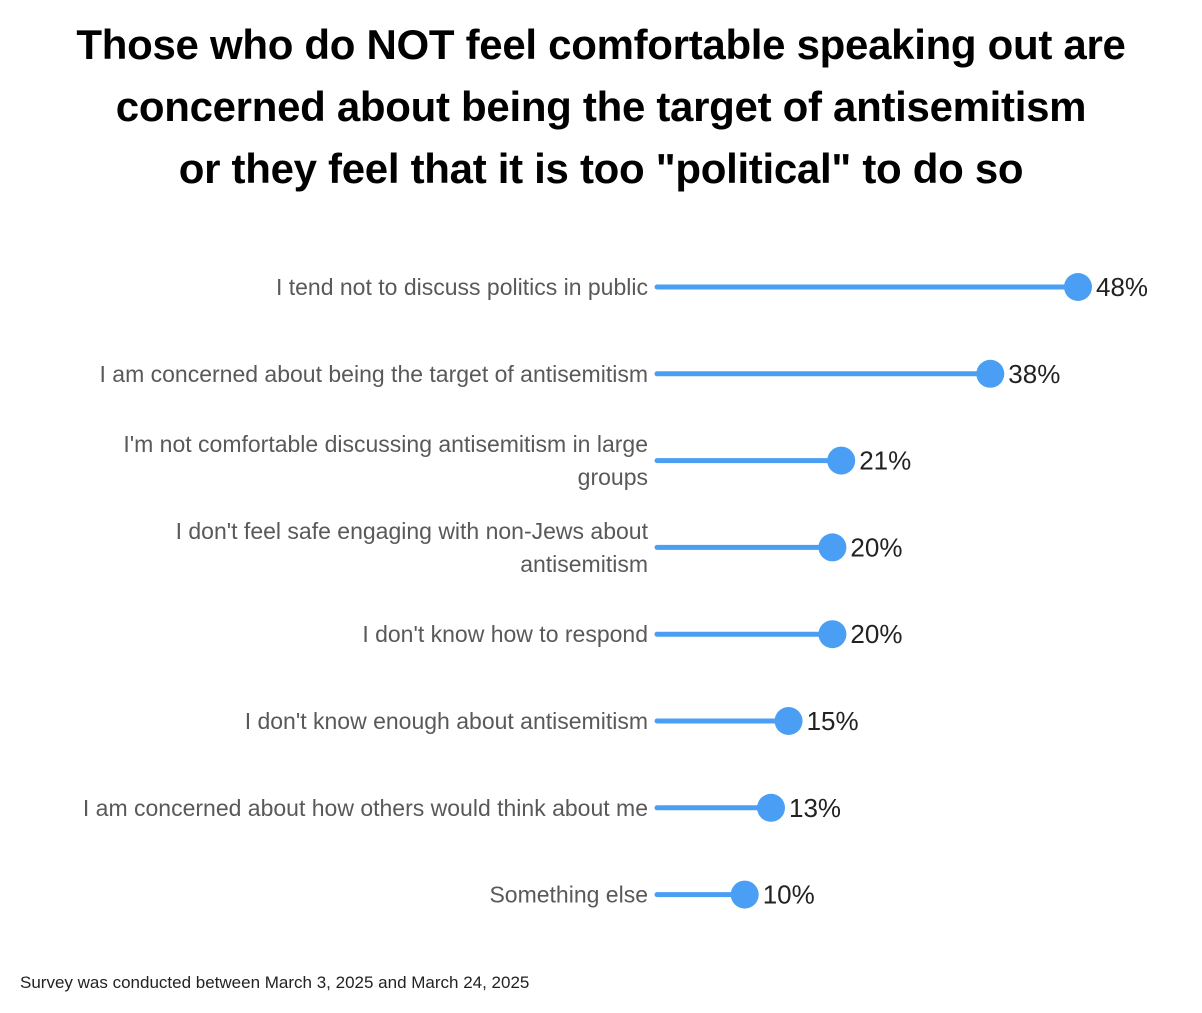  Describe the element at coordinates (446, 721) in the screenshot. I see `category-label: I don't know enough about antisemitism` at that location.